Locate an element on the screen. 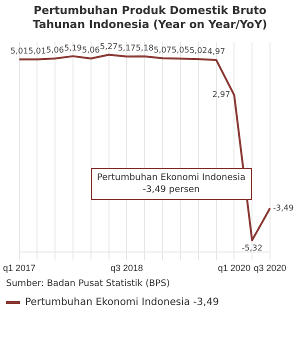 The width and height of the screenshot is (300, 350). data-label: -3,49 is located at coordinates (283, 207).